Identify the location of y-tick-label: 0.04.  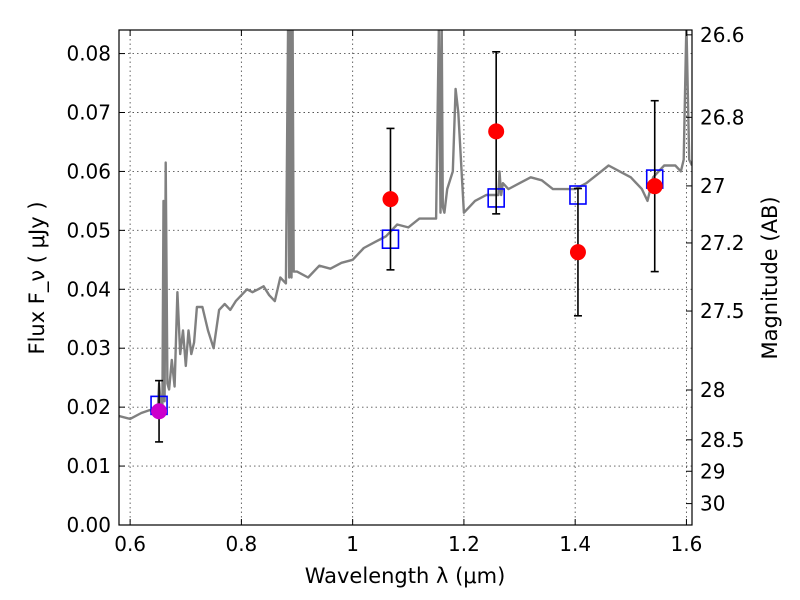
(88, 289).